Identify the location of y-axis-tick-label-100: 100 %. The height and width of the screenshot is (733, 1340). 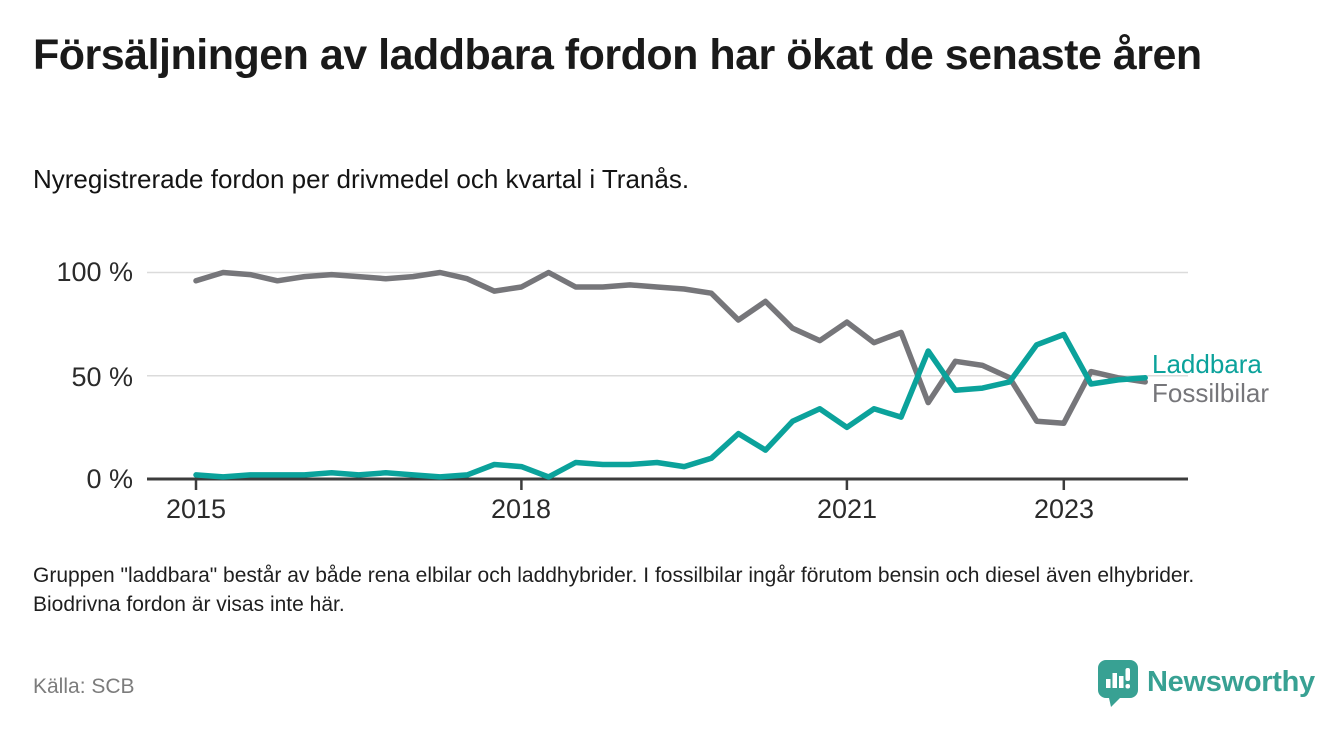
(94, 272).